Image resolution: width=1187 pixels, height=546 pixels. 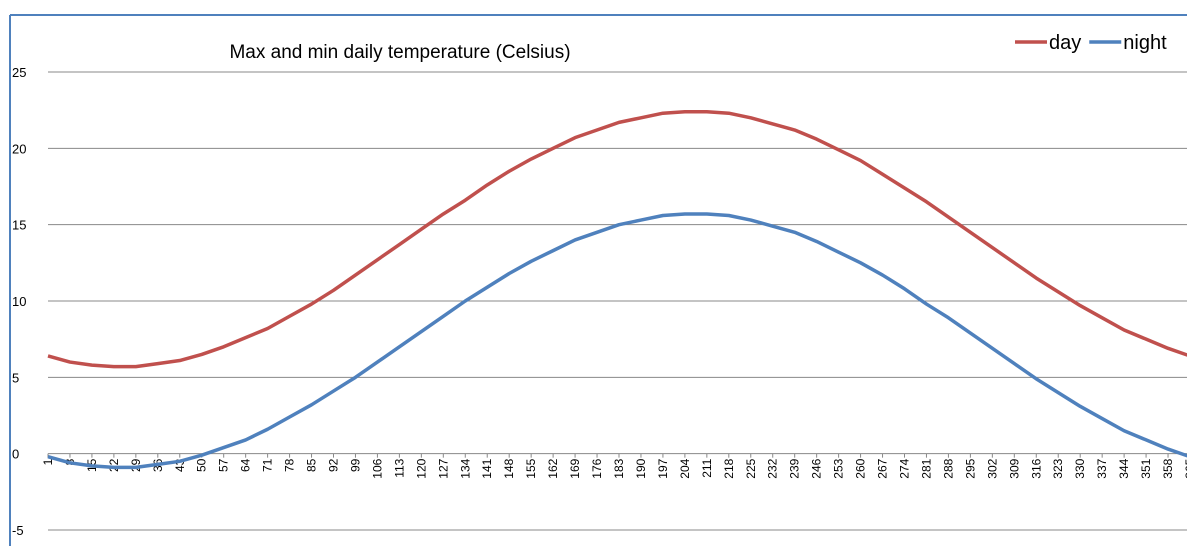 I want to click on x-tick-label: 190, so click(x=641, y=468).